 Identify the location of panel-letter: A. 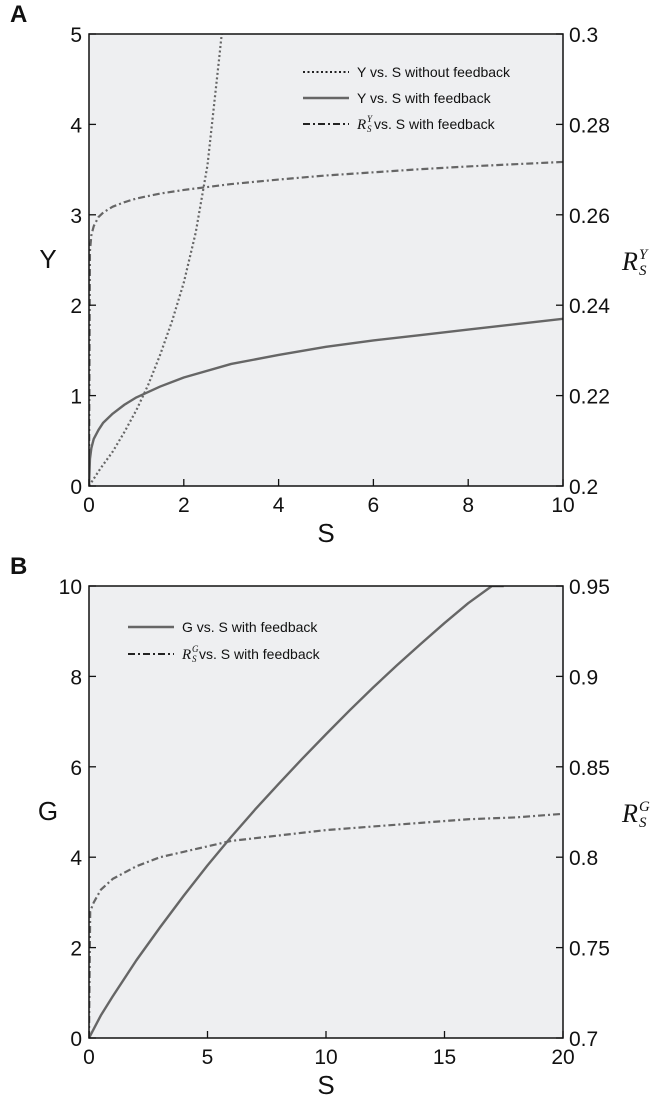
(18, 14).